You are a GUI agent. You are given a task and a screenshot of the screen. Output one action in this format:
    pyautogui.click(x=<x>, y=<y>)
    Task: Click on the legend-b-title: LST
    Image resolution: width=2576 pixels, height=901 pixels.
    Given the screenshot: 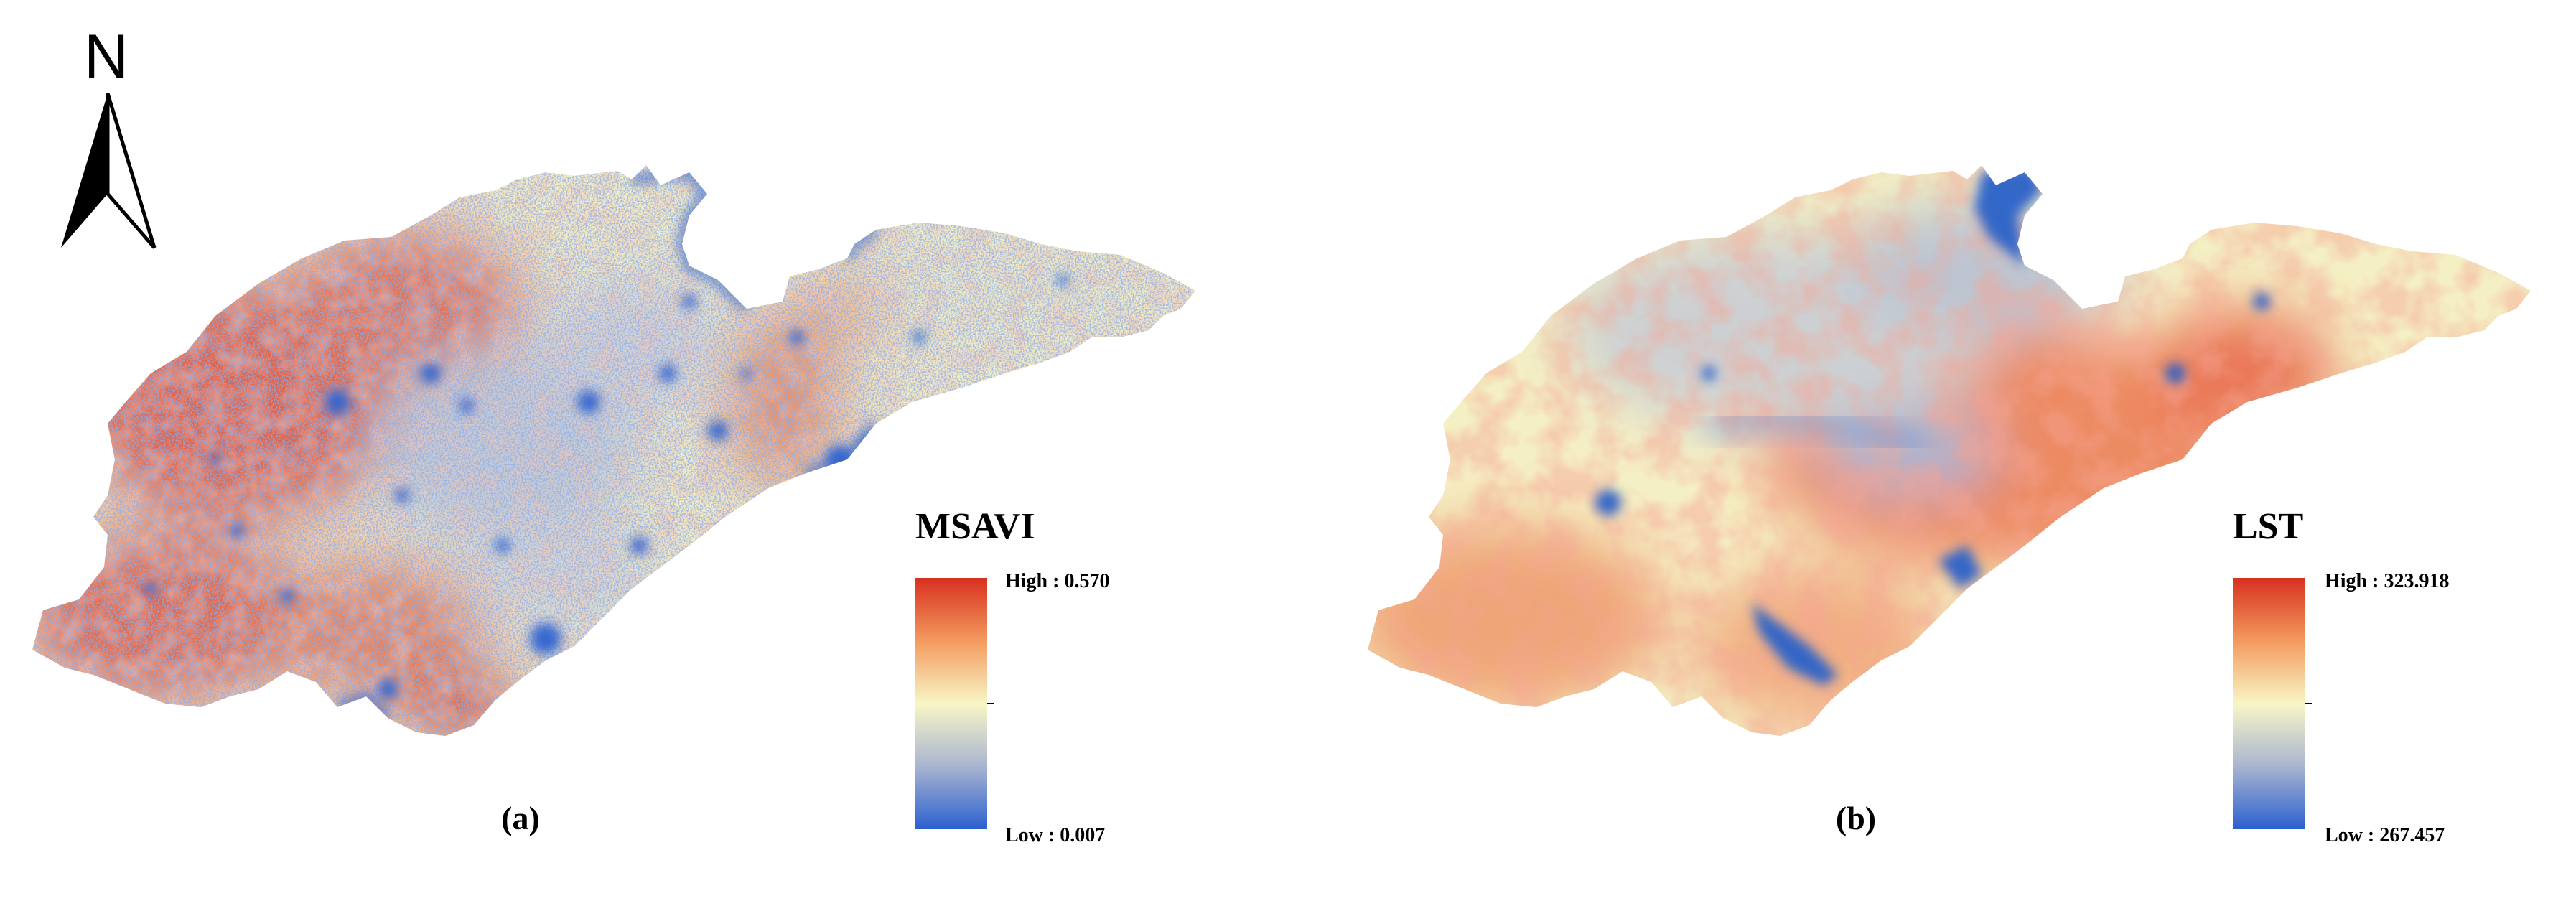 What is the action you would take?
    pyautogui.click(x=2268, y=527)
    